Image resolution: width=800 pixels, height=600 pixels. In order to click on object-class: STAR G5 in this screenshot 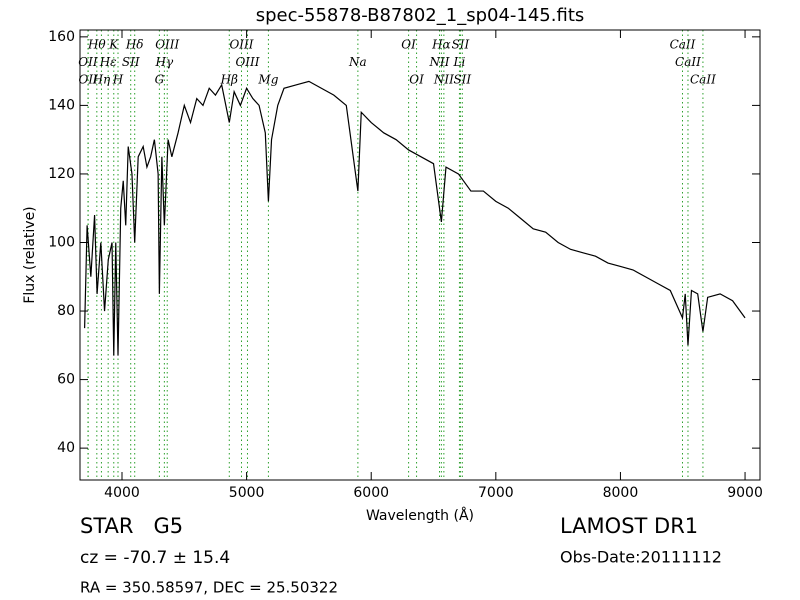, I will do `click(131, 526)`.